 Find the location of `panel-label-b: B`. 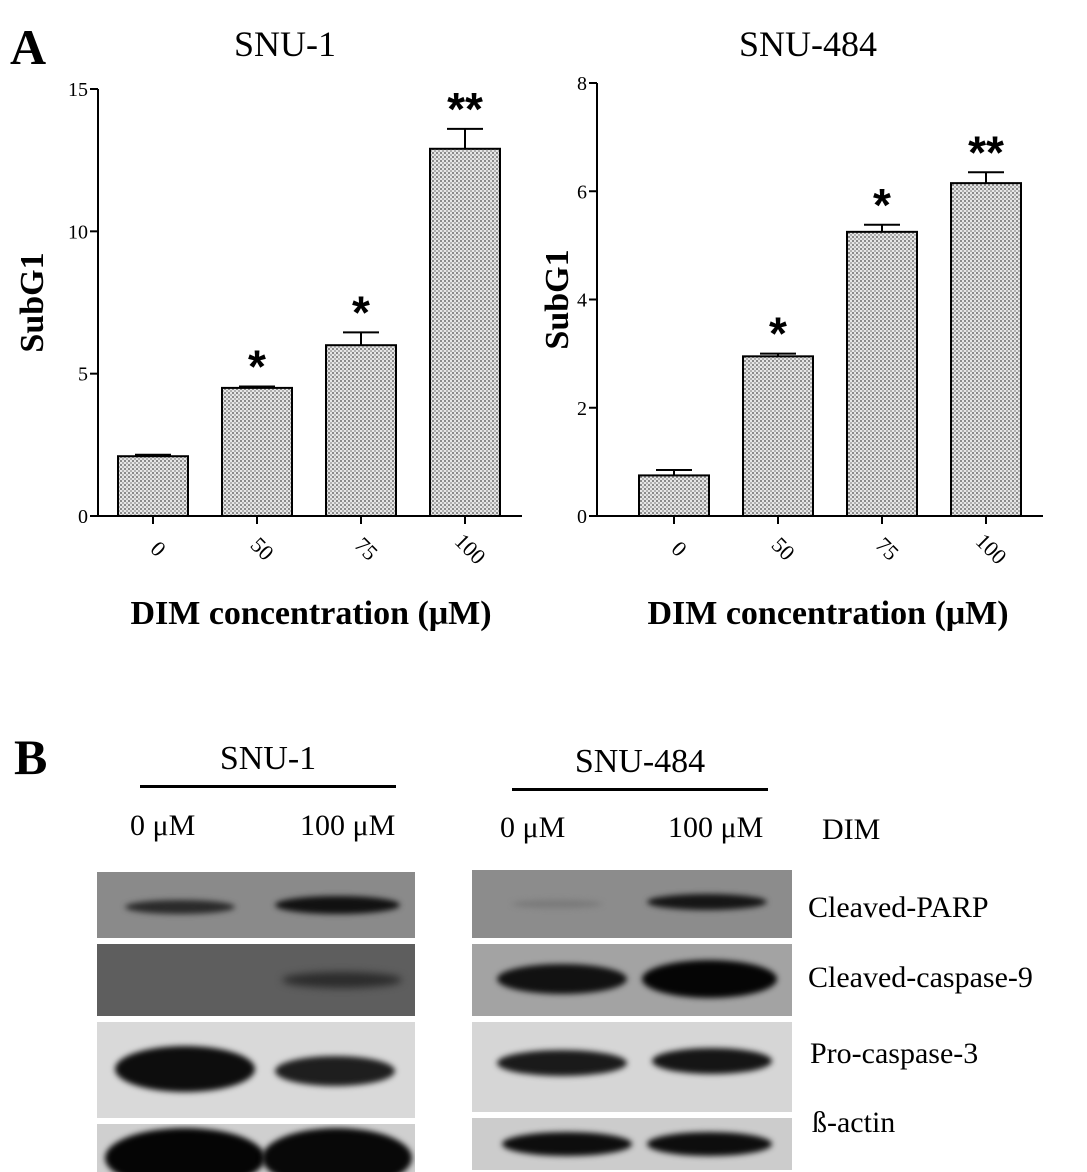

panel-label-b: B is located at coordinates (30, 757).